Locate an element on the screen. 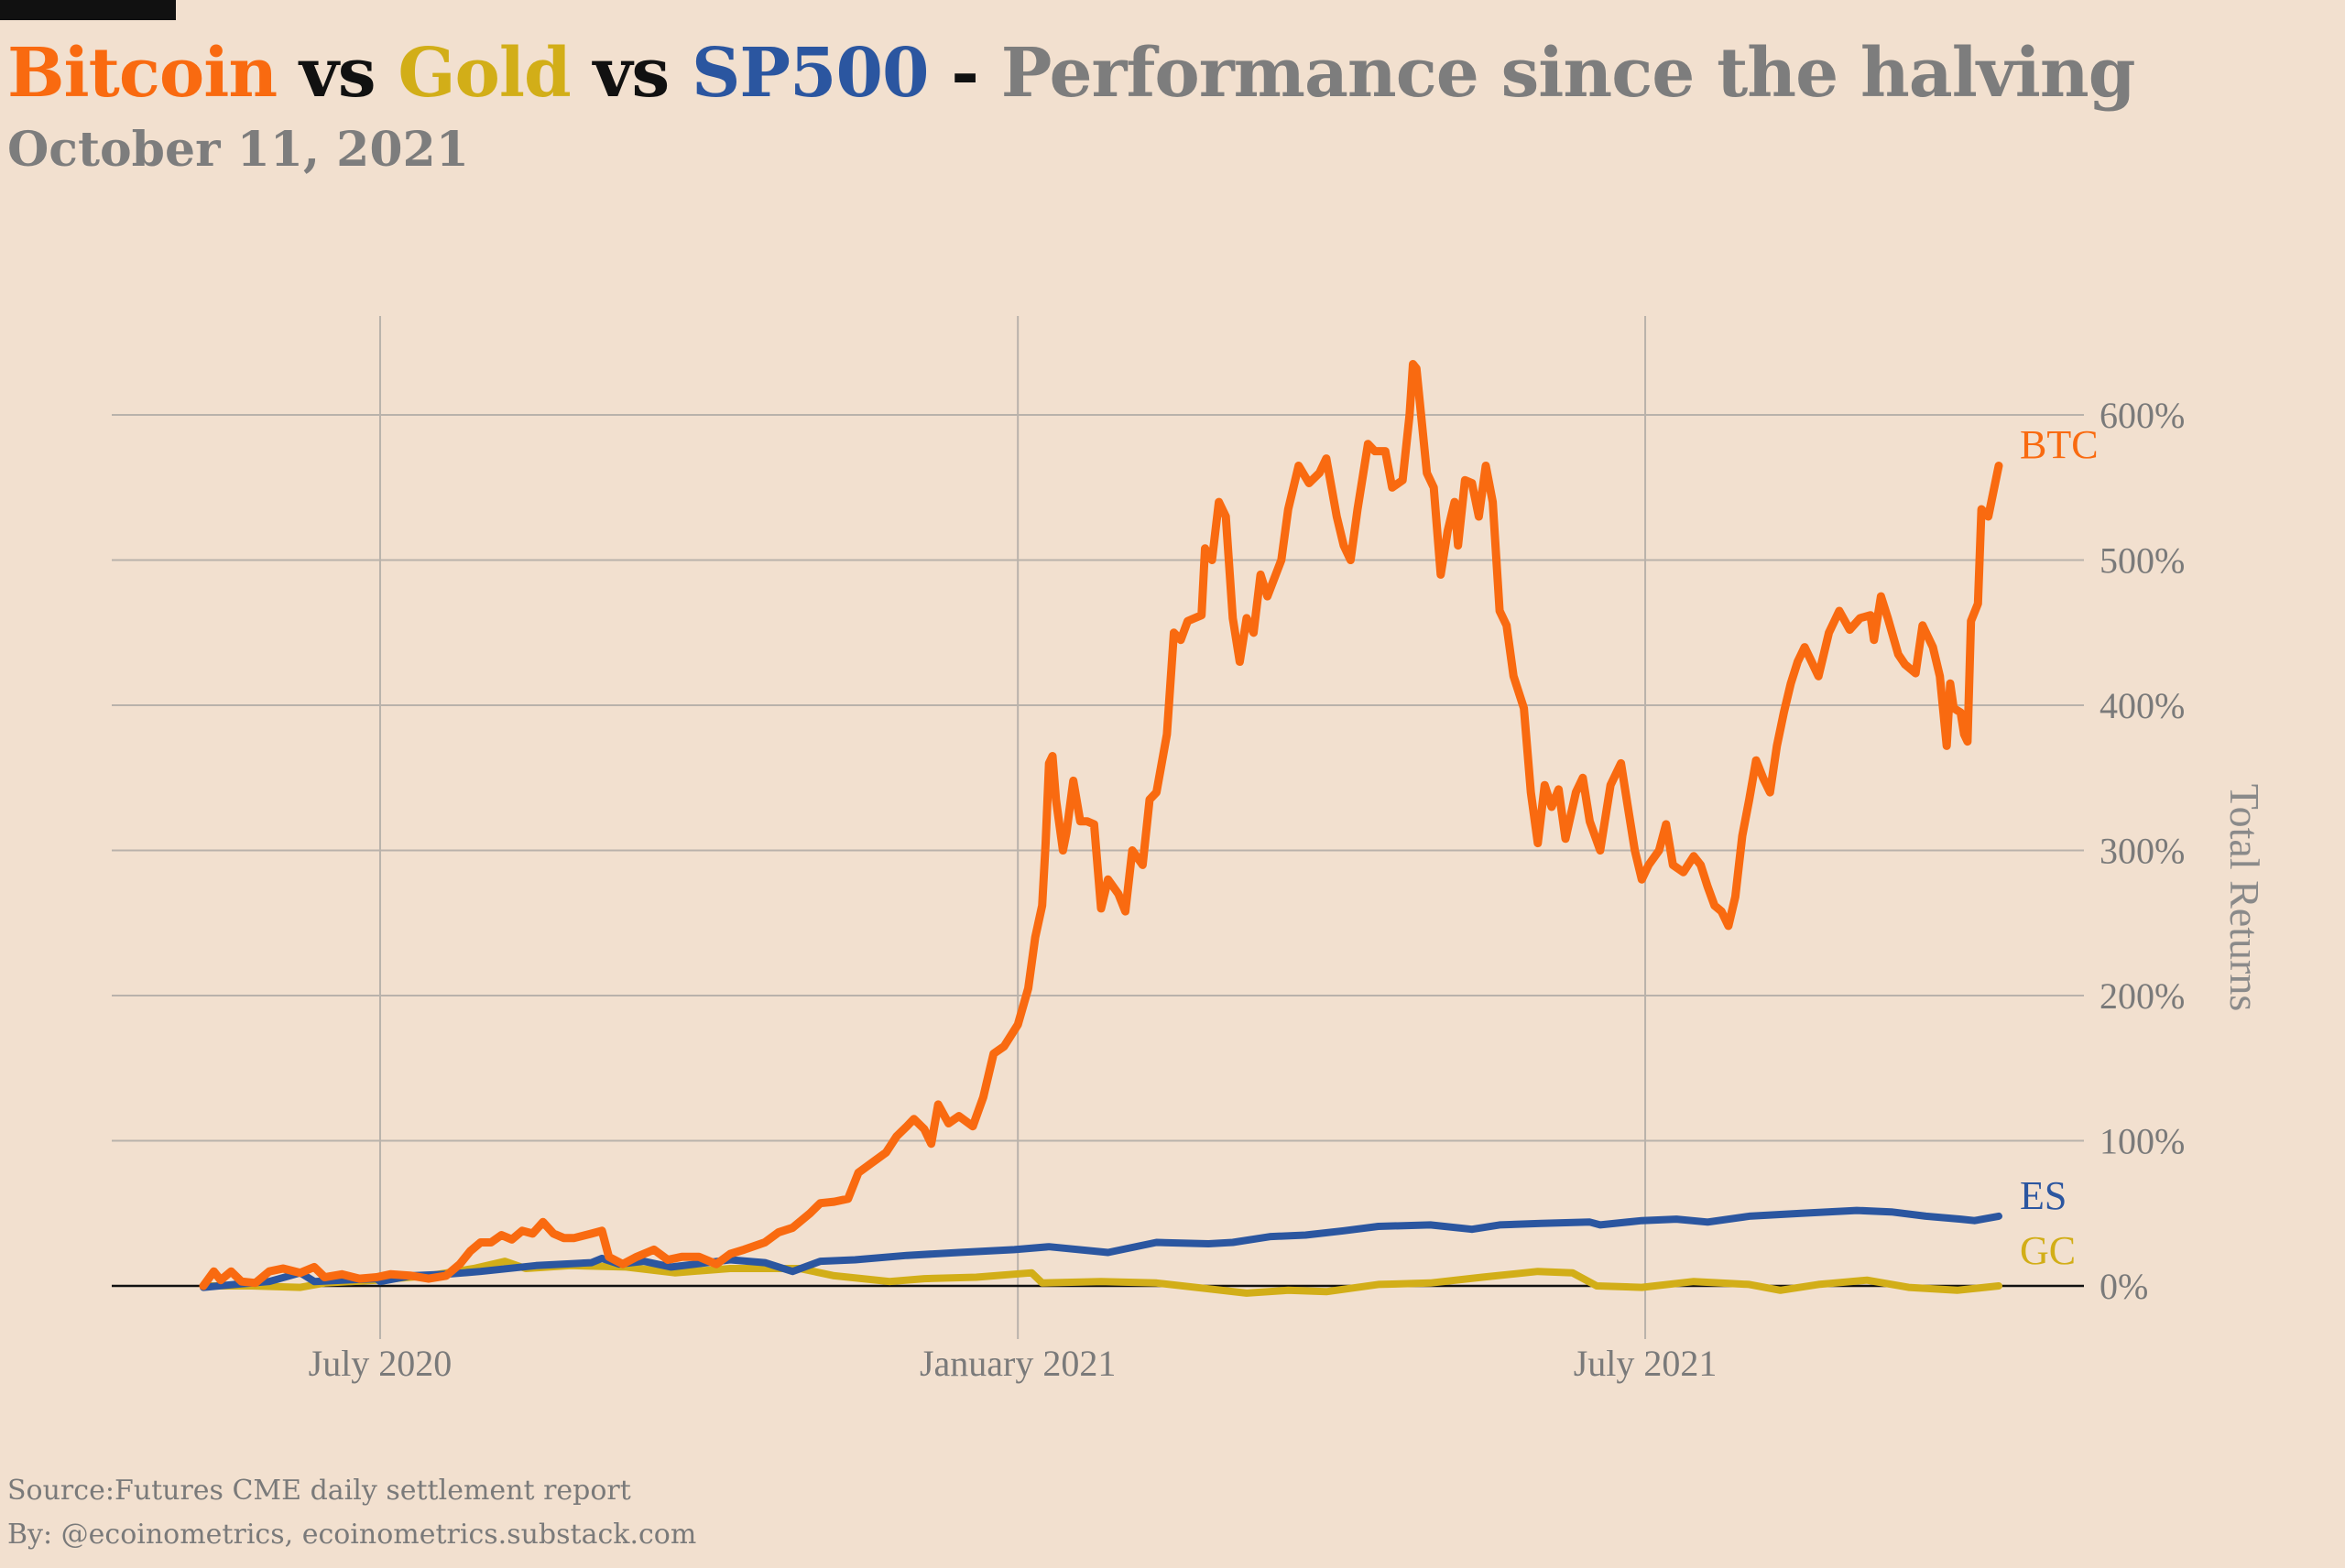 This screenshot has height=1568, width=2345. y-axis-title: Total Returns is located at coordinates (2244, 897).